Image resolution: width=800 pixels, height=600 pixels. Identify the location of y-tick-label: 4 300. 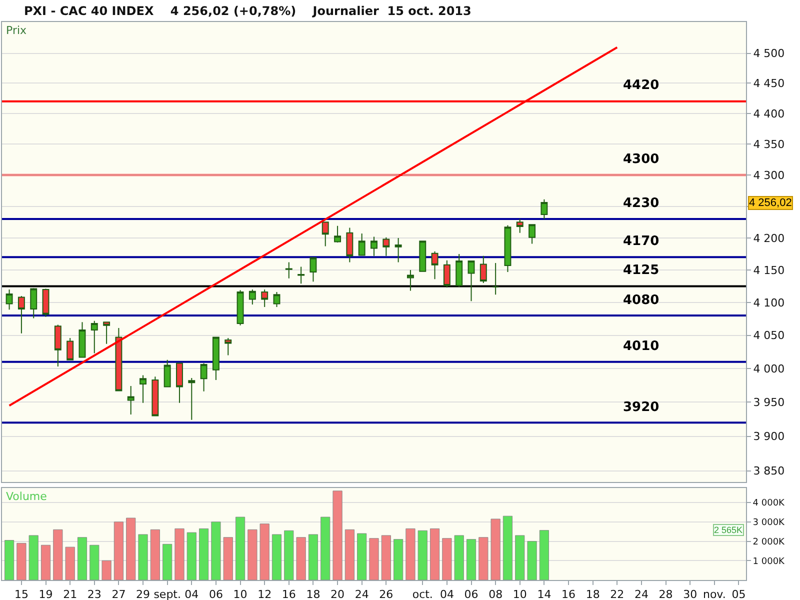
(769, 175).